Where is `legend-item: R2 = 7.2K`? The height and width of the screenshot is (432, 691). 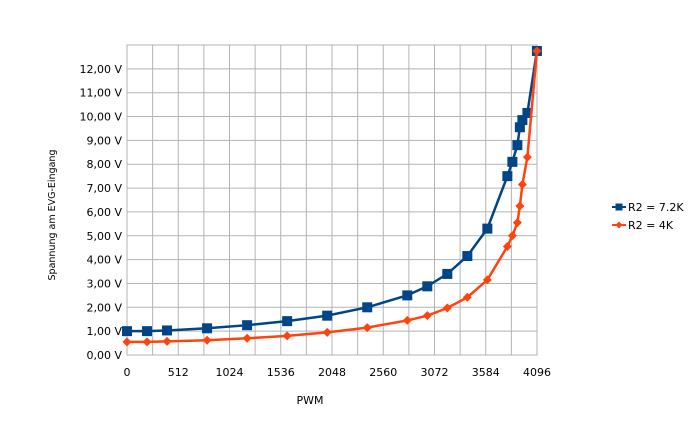
legend-item: R2 = 7.2K is located at coordinates (648, 207).